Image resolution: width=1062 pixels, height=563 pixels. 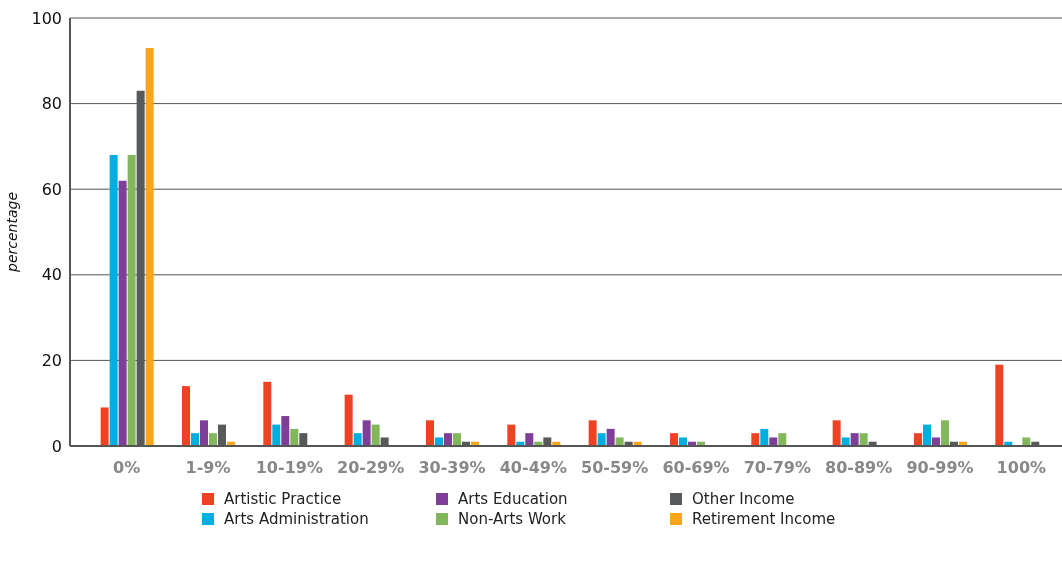 I want to click on legend-label: Arts Administration, so click(x=296, y=519).